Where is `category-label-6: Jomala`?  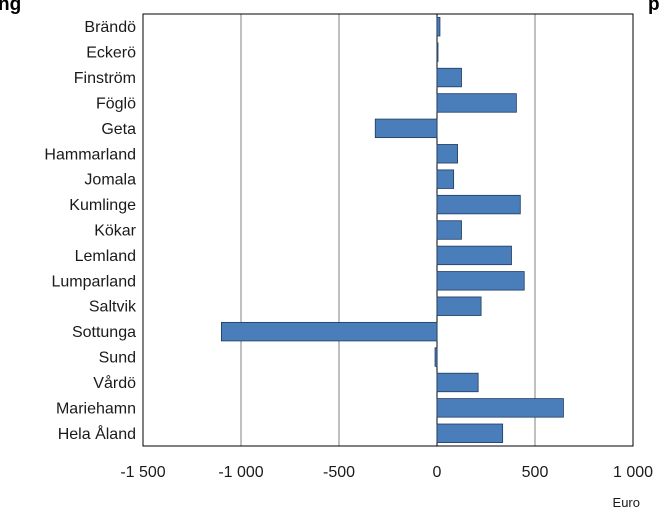
category-label-6: Jomala is located at coordinates (110, 180).